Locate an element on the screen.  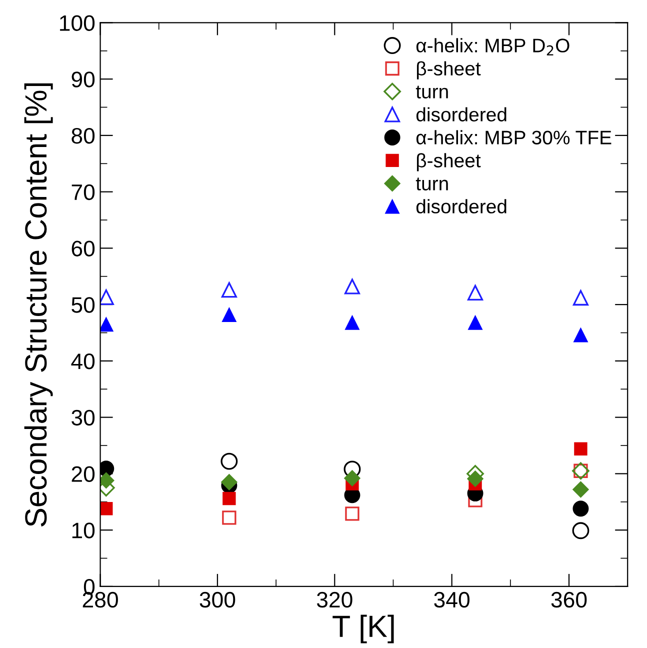
x-tick-label: 360 is located at coordinates (569, 600).